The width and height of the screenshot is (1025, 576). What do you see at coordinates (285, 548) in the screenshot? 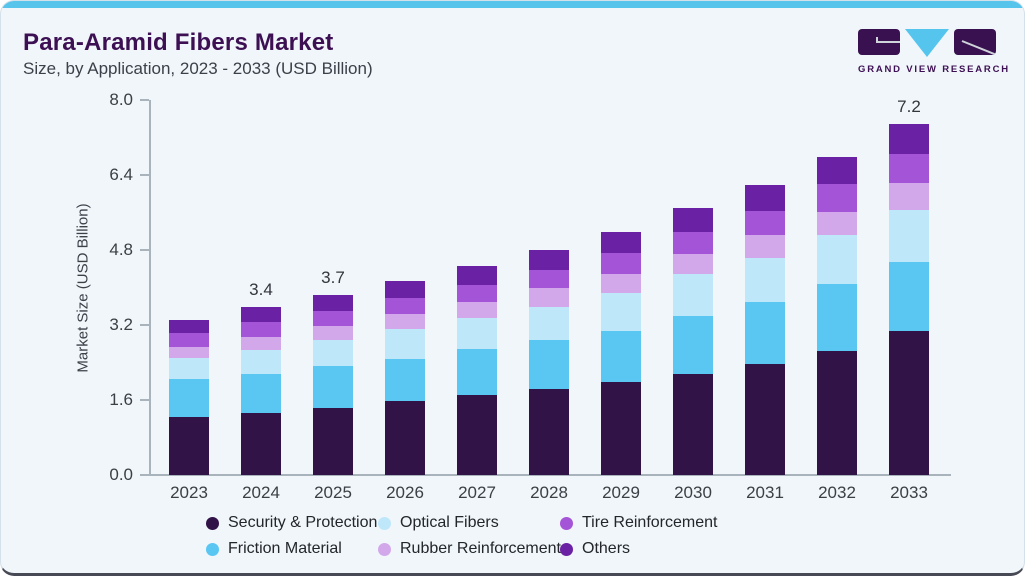
I see `legend-label: Friction Material` at bounding box center [285, 548].